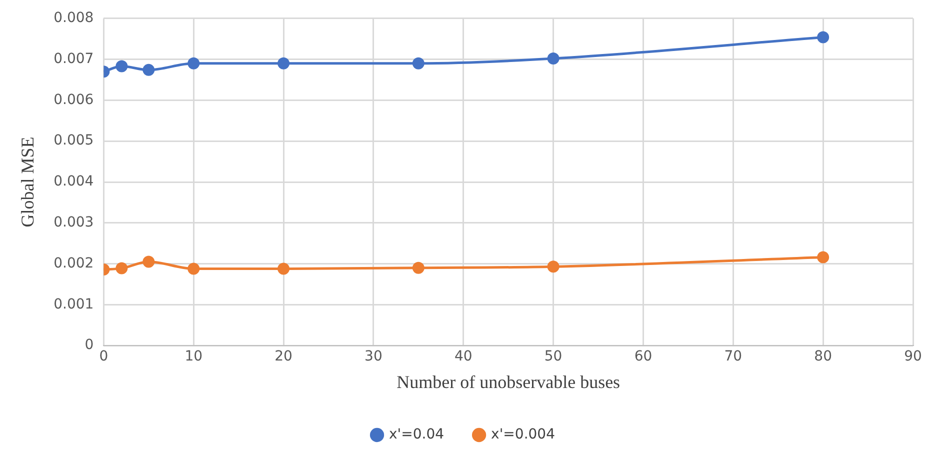 The image size is (943, 462). I want to click on legend-label: x'=0.004, so click(523, 434).